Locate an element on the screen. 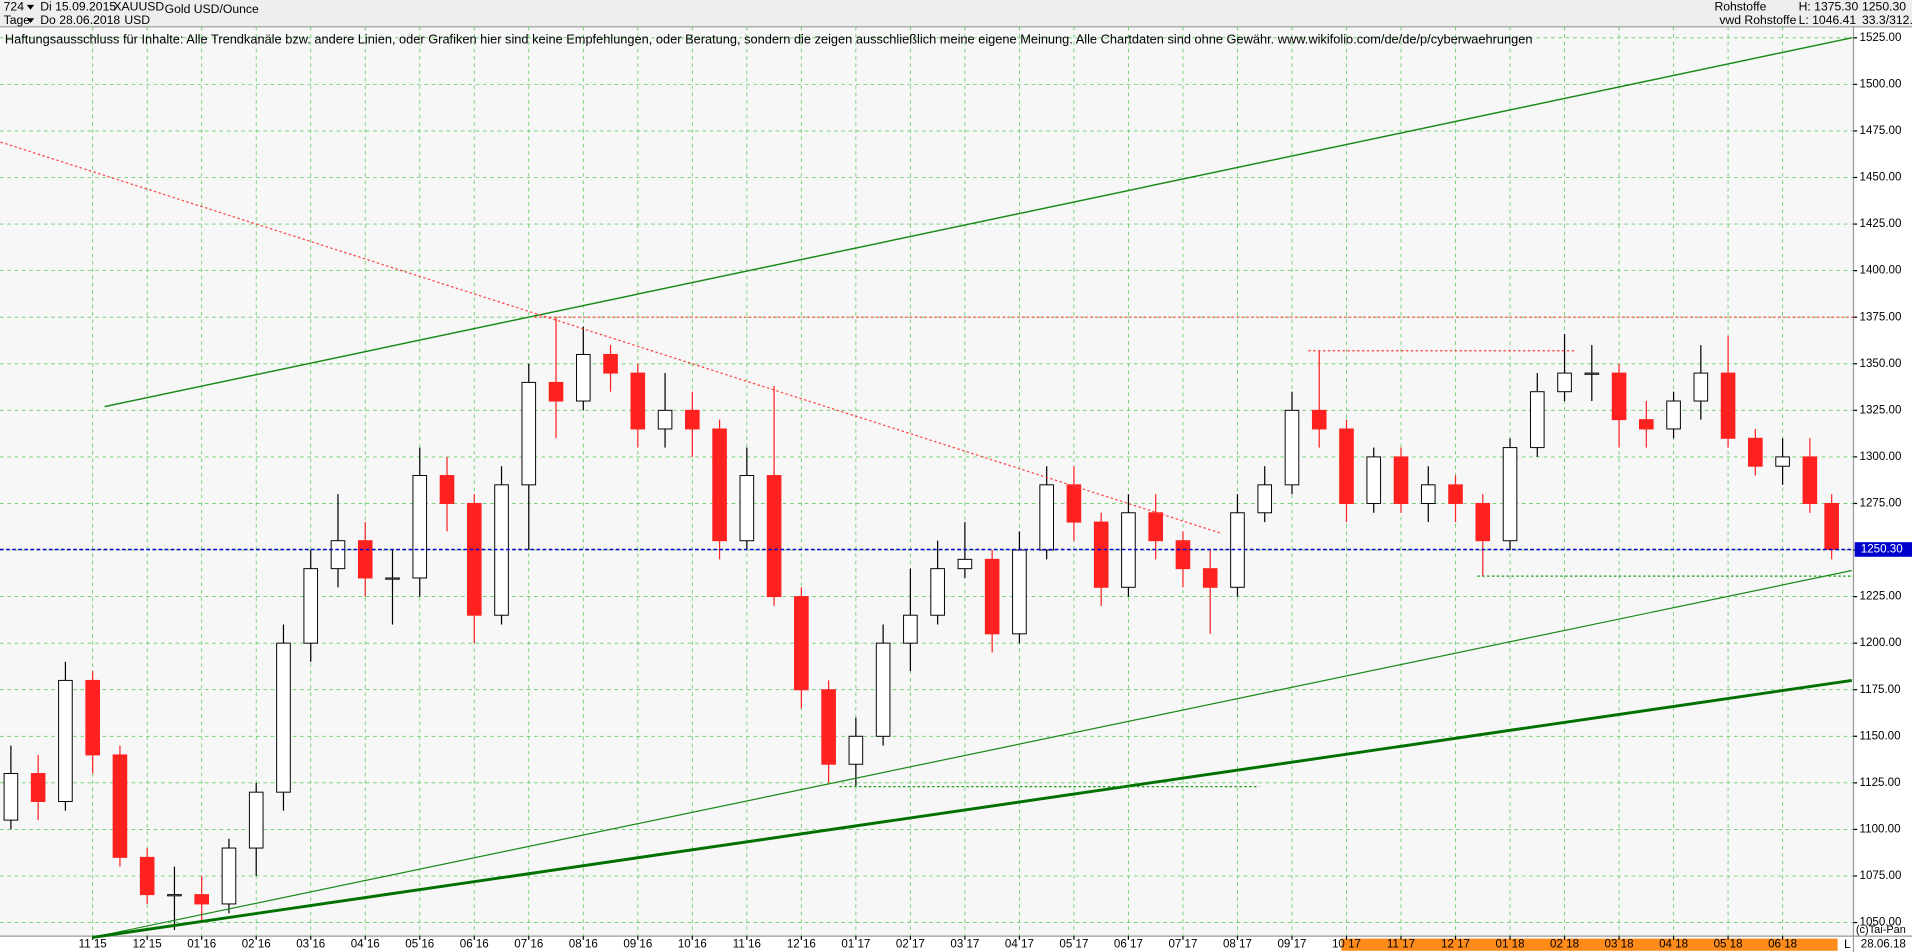 Image resolution: width=1912 pixels, height=952 pixels. footer-date: 28.06.18 is located at coordinates (1883, 945).